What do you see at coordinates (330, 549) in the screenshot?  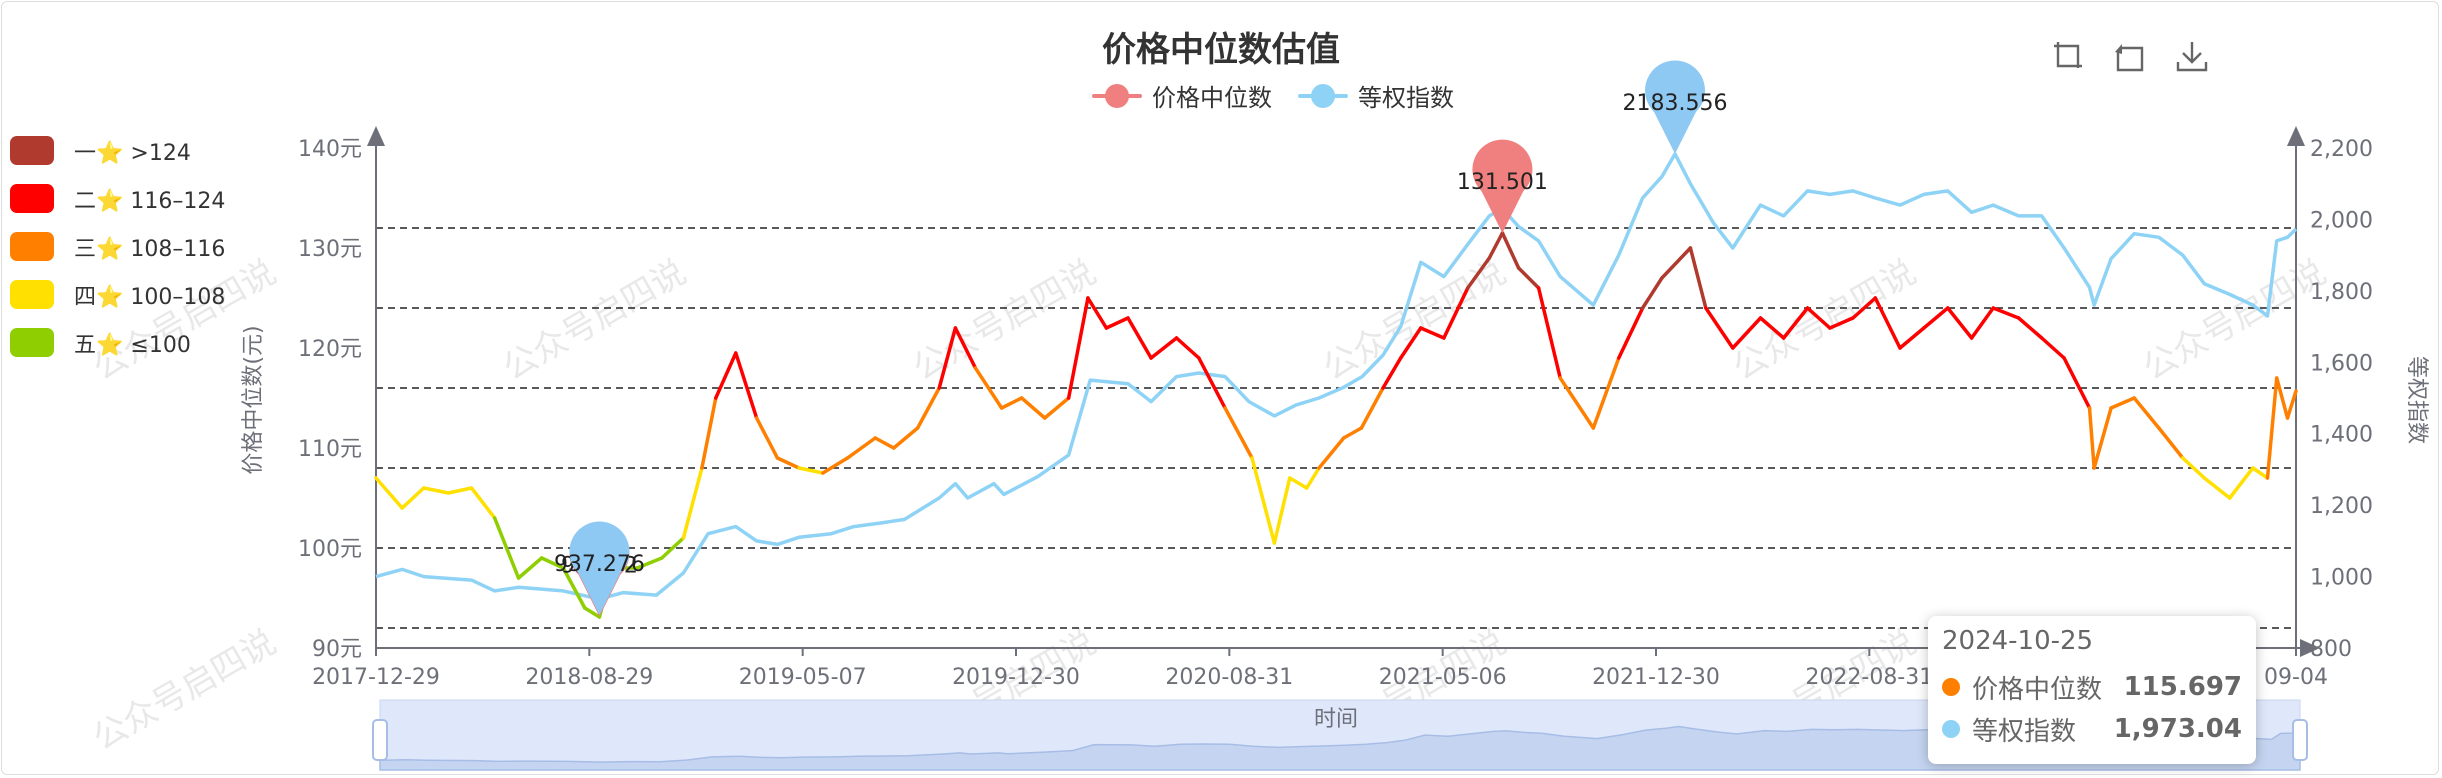 I see `y-tick-label-left: 100元` at bounding box center [330, 549].